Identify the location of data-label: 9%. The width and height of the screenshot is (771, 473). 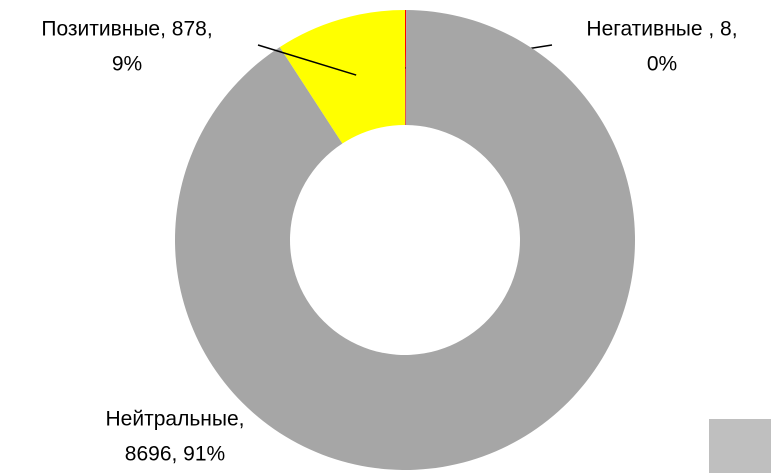
(127, 64).